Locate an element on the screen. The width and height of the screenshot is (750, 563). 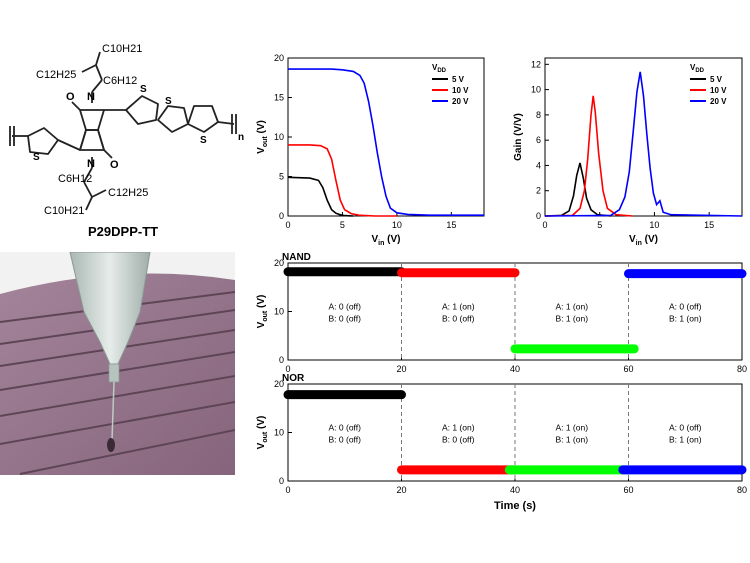
y-tick-label: 4 is located at coordinates (538, 165).